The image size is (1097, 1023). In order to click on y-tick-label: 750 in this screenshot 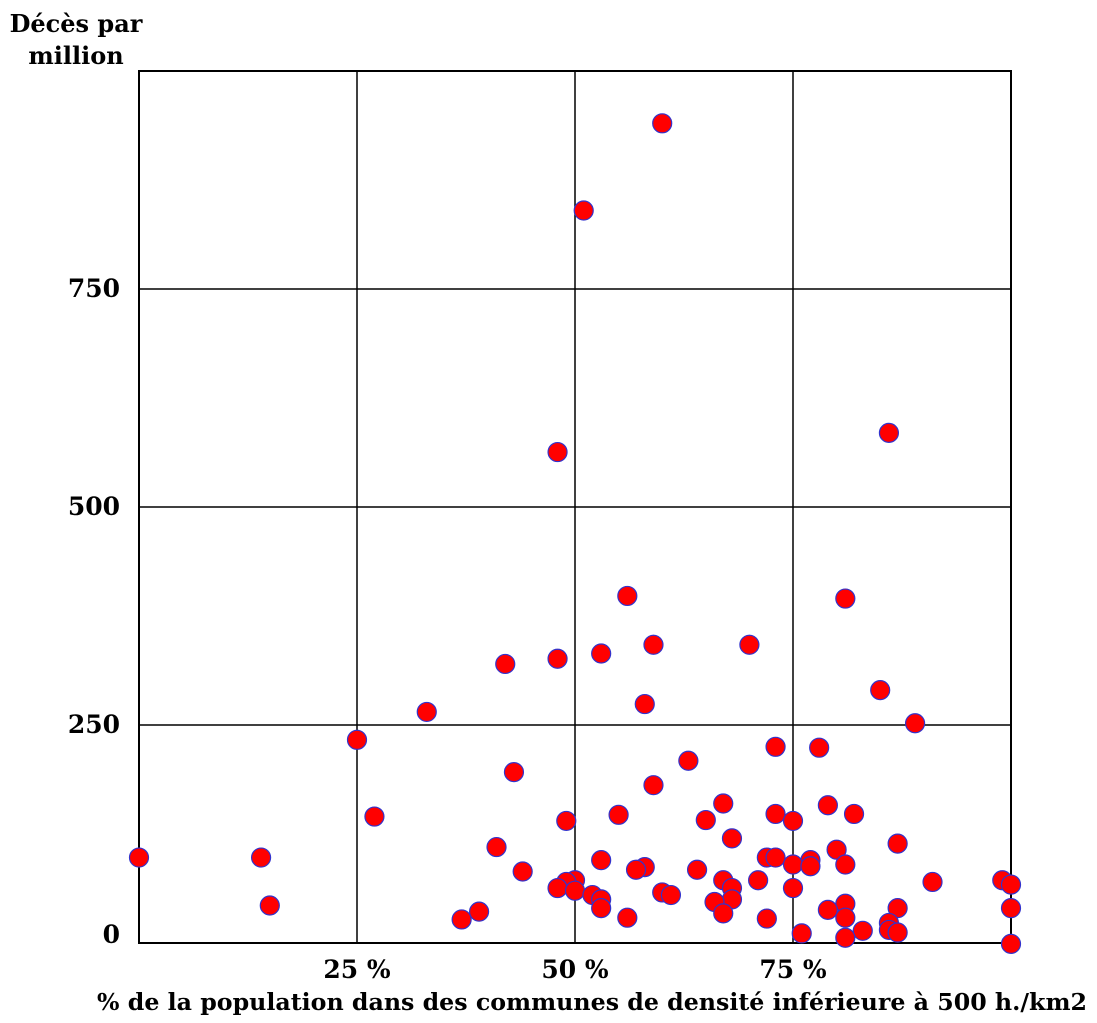, I will do `click(94, 288)`.